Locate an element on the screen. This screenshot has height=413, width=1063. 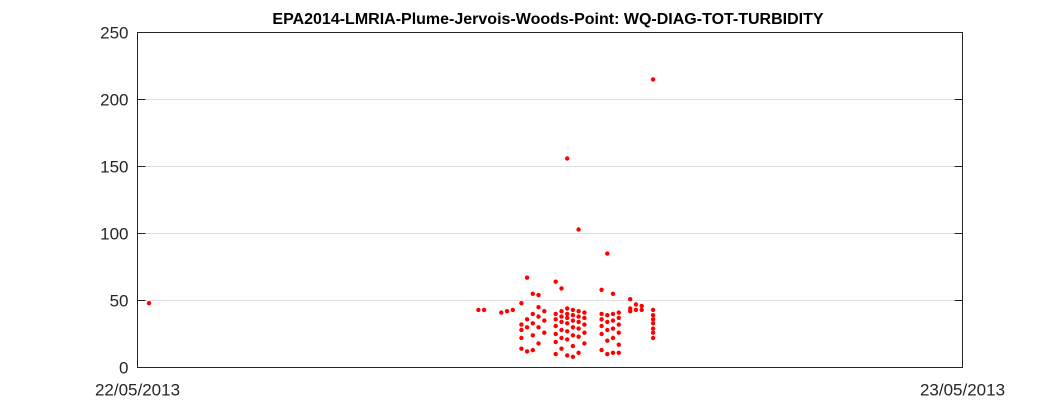
y-tick-label: 150 is located at coordinates (114, 167).